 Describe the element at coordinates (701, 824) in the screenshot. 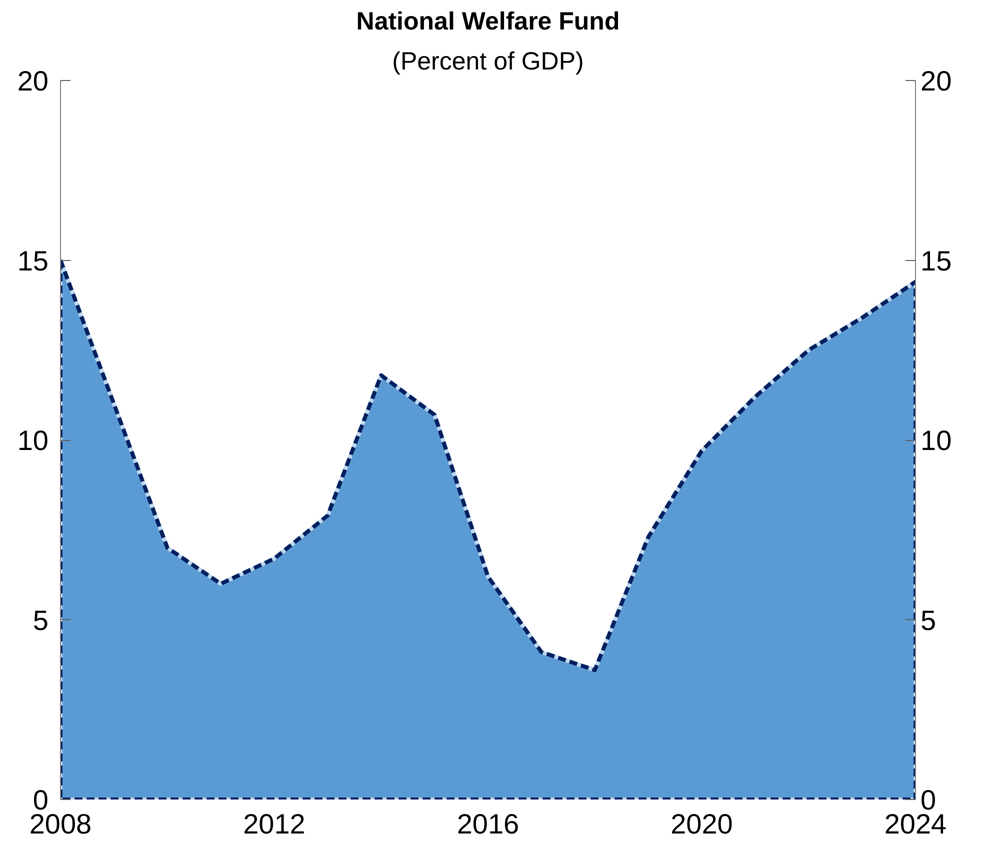

I see `x-tick-label: 2020` at that location.